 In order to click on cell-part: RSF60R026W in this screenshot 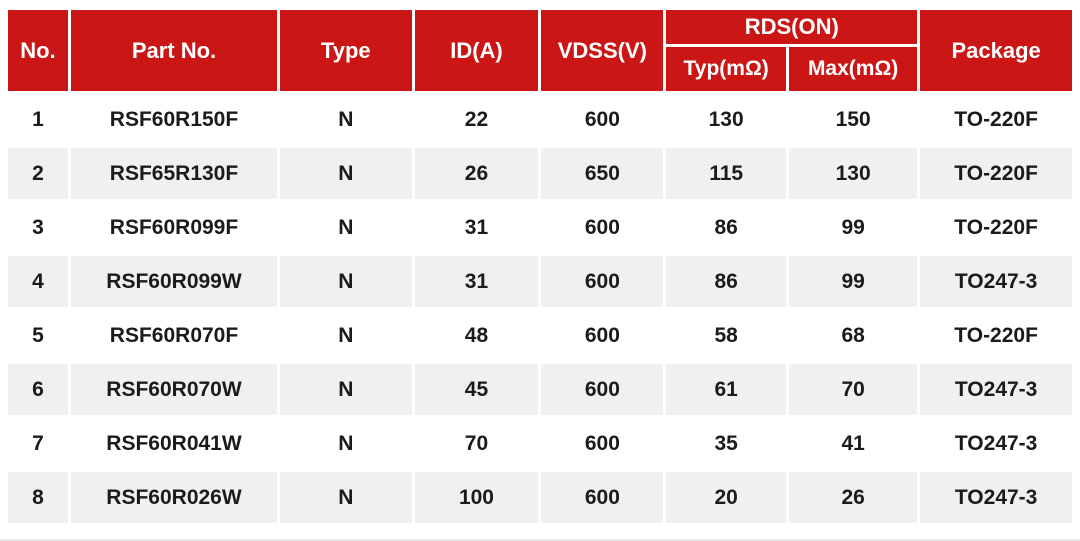, I will do `click(174, 497)`.